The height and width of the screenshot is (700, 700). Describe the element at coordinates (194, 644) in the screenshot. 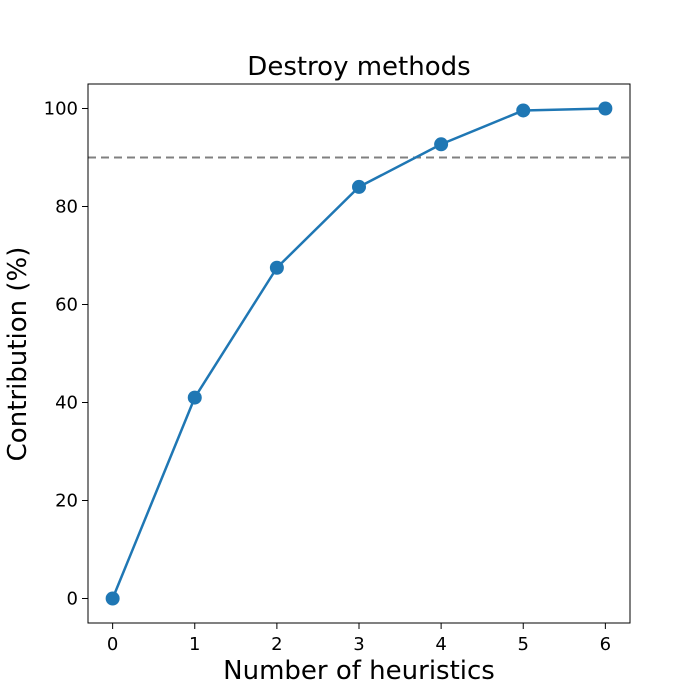

I see `x-tick-label: 1` at that location.